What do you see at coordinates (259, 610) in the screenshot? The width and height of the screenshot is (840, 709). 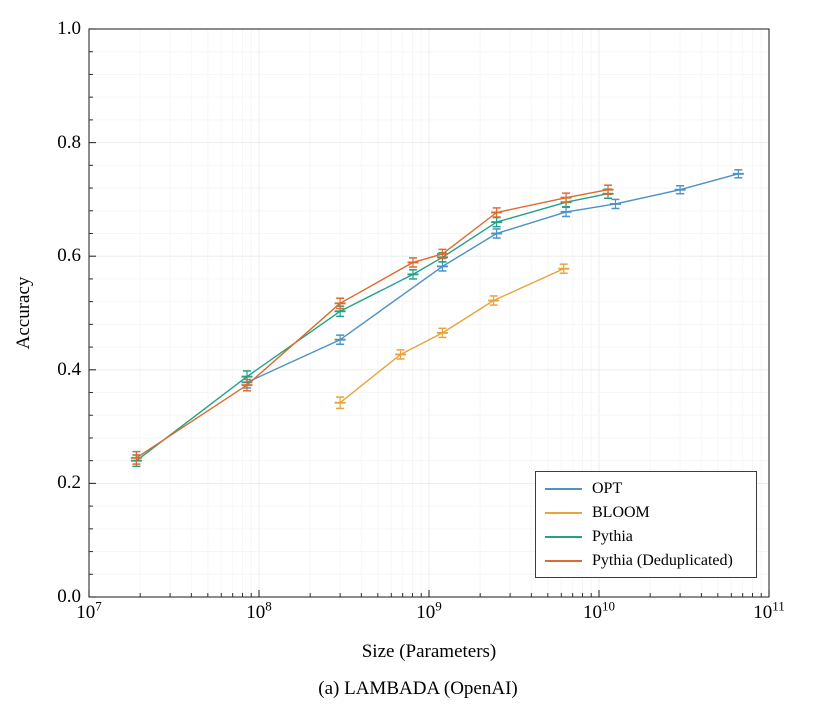 I see `x-tick-label: 10⁸` at bounding box center [259, 610].